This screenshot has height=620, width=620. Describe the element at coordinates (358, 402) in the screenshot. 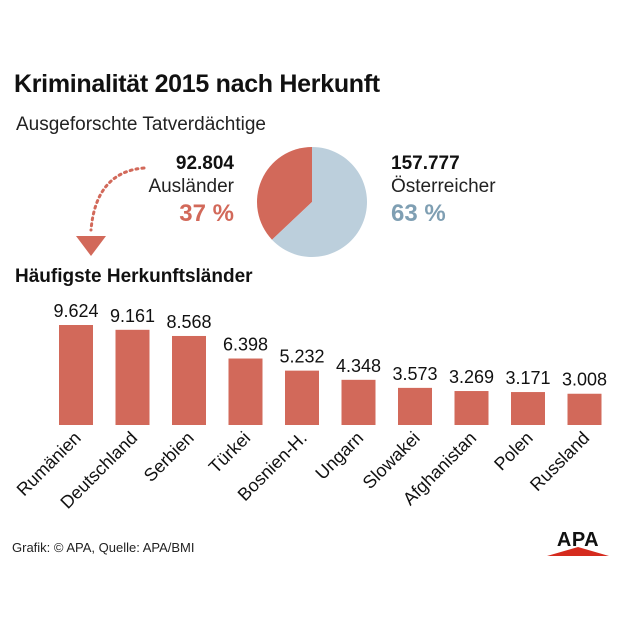

I see `bar-ungarn` at that location.